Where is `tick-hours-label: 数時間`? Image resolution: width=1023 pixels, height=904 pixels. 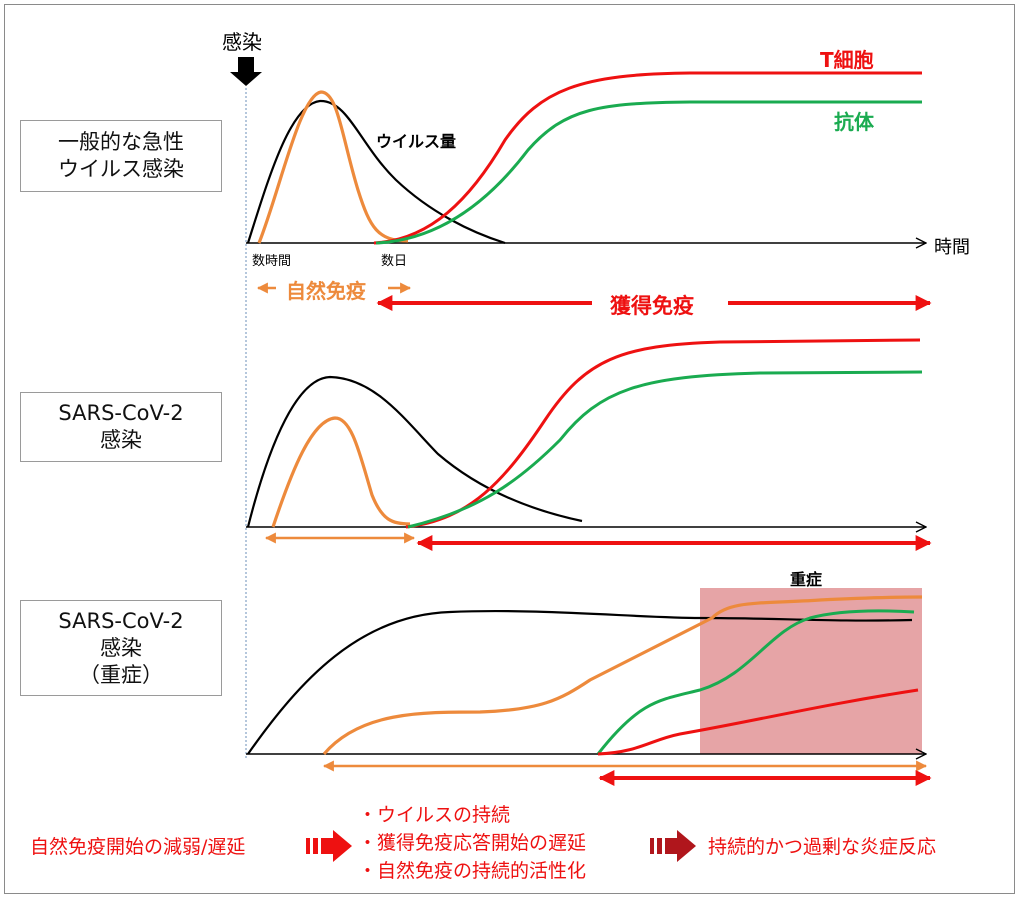
tick-hours-label: 数時間 is located at coordinates (272, 261).